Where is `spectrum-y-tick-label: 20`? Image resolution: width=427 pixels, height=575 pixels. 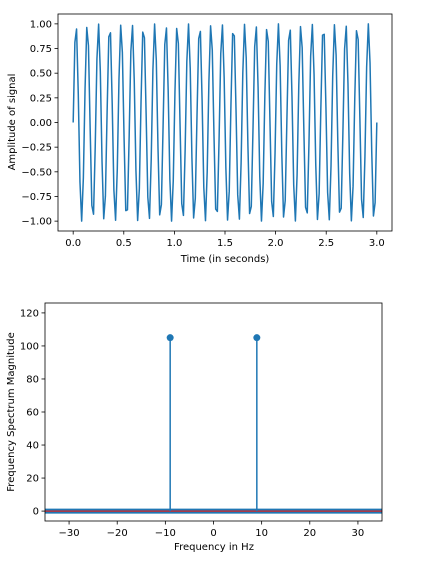
spectrum-y-tick-label: 20 is located at coordinates (32, 479).